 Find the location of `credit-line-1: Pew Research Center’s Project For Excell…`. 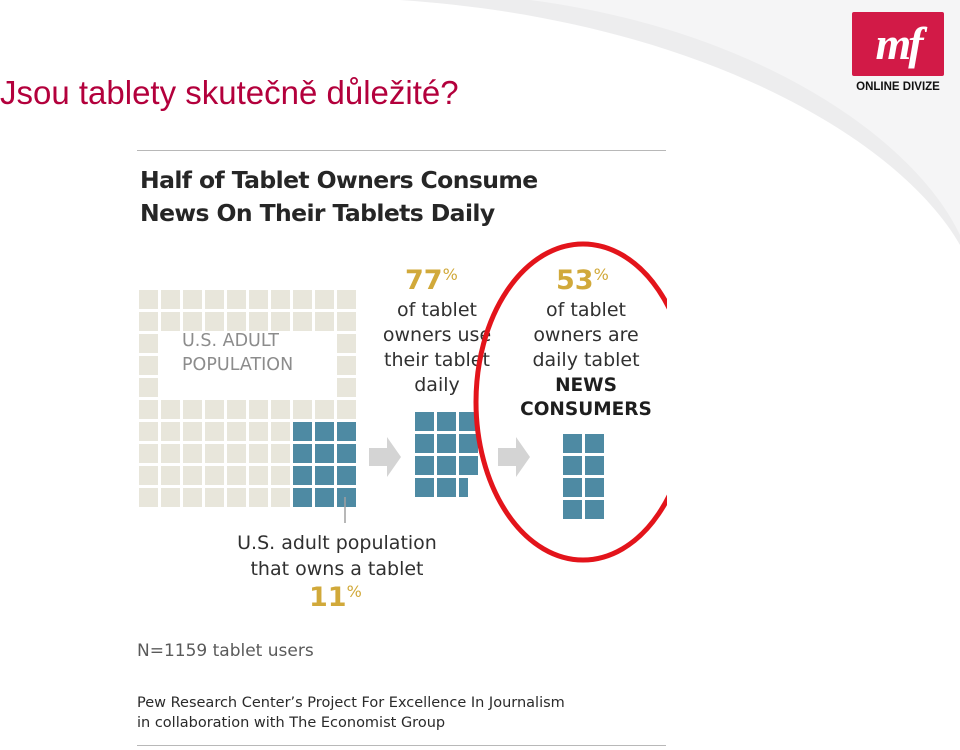

credit-line-1: Pew Research Center’s Project For Excell… is located at coordinates (351, 703).